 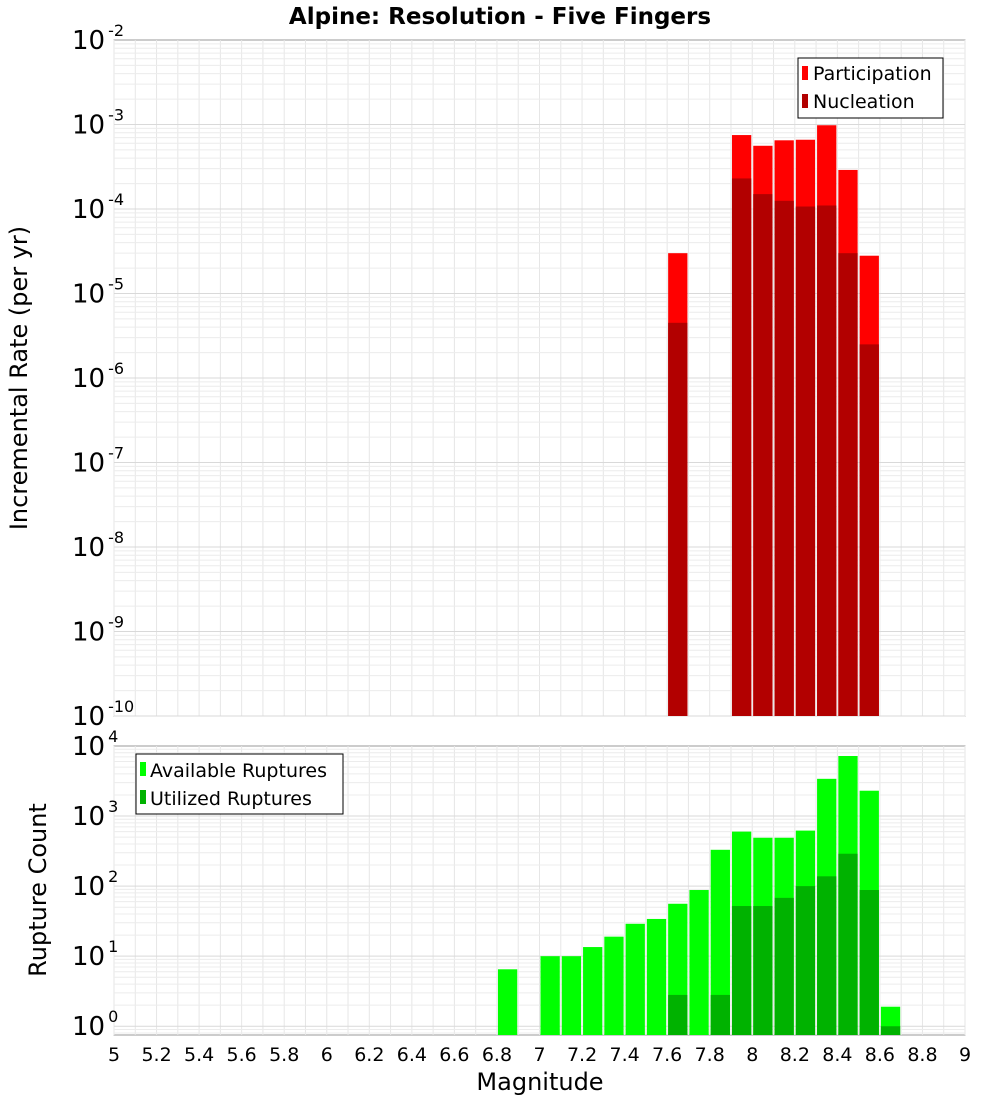 What do you see at coordinates (454, 1055) in the screenshot?
I see `x-tick-label: 6.6` at bounding box center [454, 1055].